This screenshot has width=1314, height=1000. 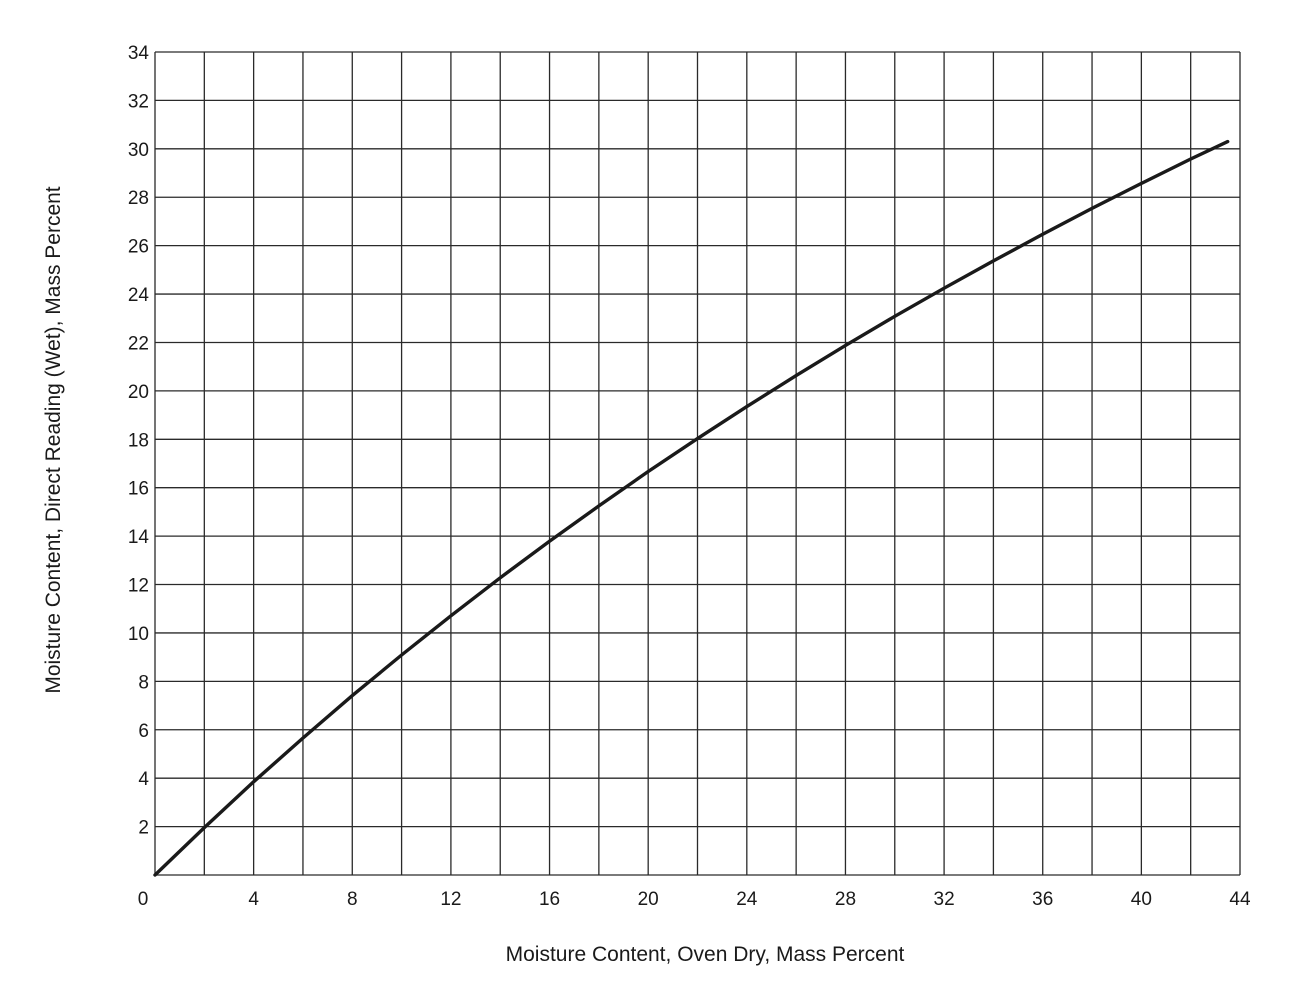 What do you see at coordinates (138, 343) in the screenshot?
I see `y-tick-label: 22` at bounding box center [138, 343].